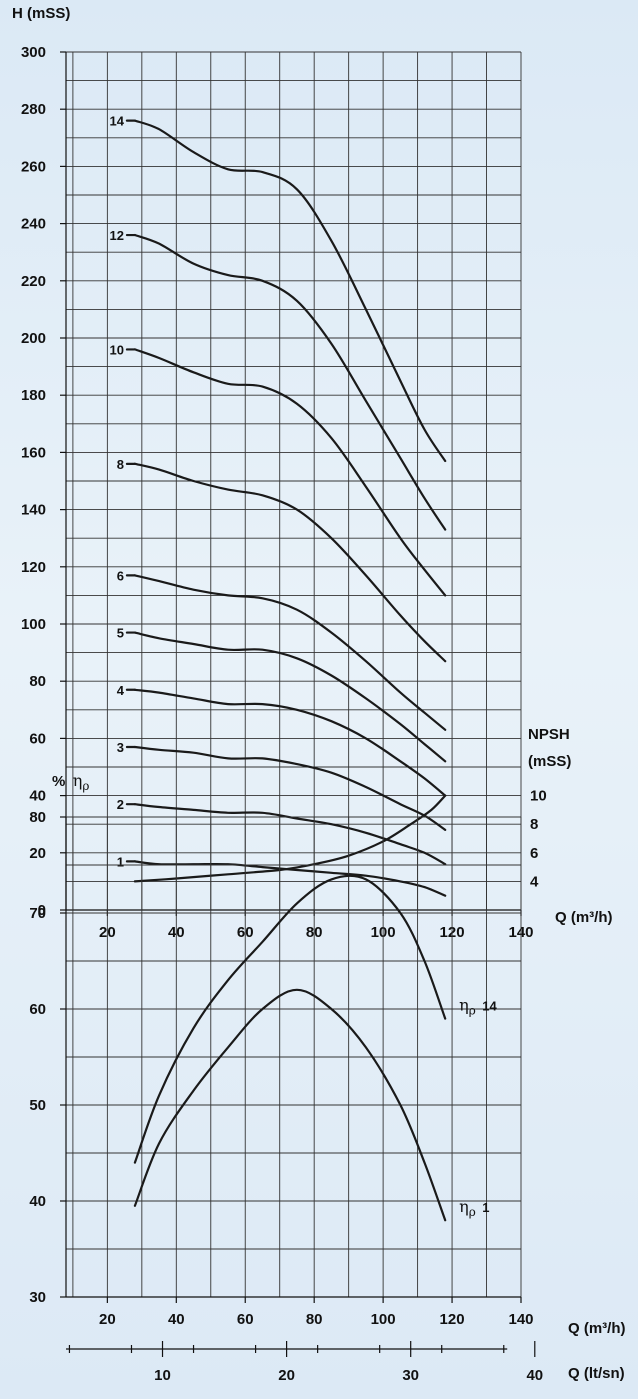 This screenshot has width=638, height=1399. Describe the element at coordinates (37, 1009) in the screenshot. I see `efficiency-y-tick-label: 60` at that location.